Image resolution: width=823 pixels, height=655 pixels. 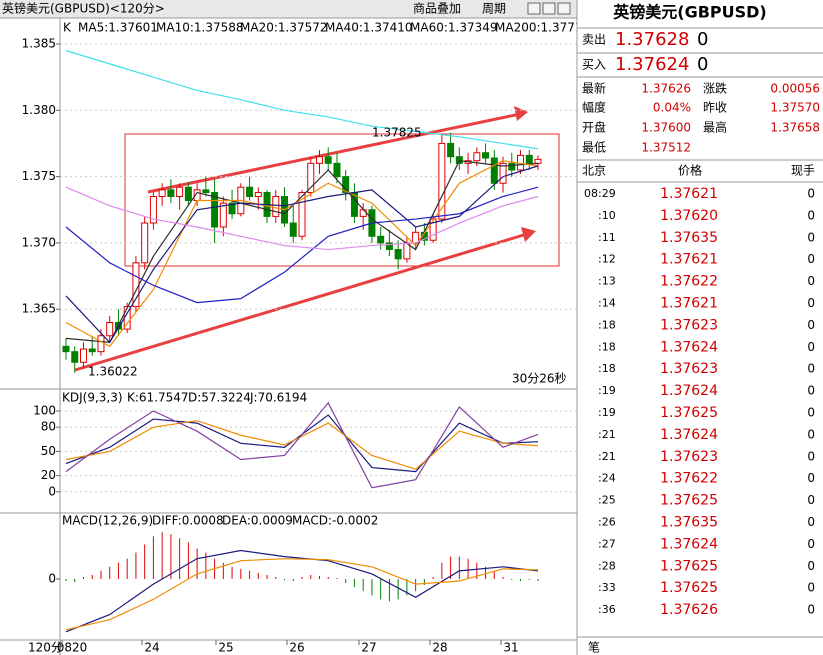 I want to click on y-tick-label: 20, so click(x=48, y=475).